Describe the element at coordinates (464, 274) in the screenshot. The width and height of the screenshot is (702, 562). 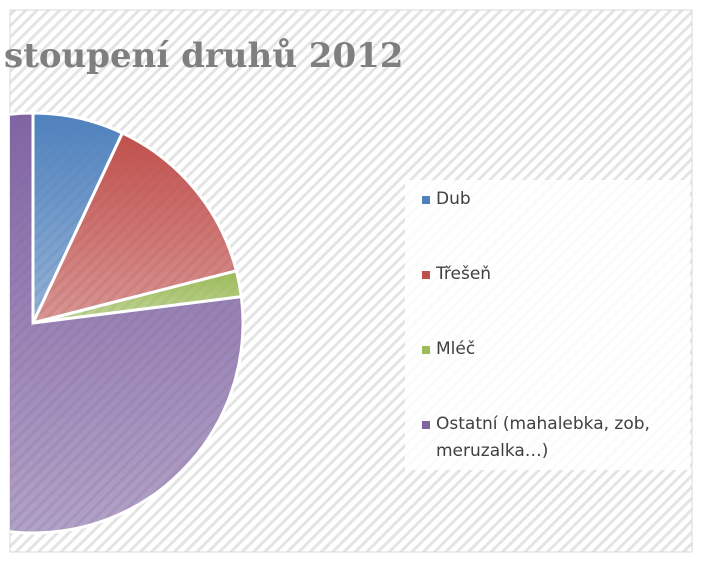
I see `legend-label: Třešeň` at that location.